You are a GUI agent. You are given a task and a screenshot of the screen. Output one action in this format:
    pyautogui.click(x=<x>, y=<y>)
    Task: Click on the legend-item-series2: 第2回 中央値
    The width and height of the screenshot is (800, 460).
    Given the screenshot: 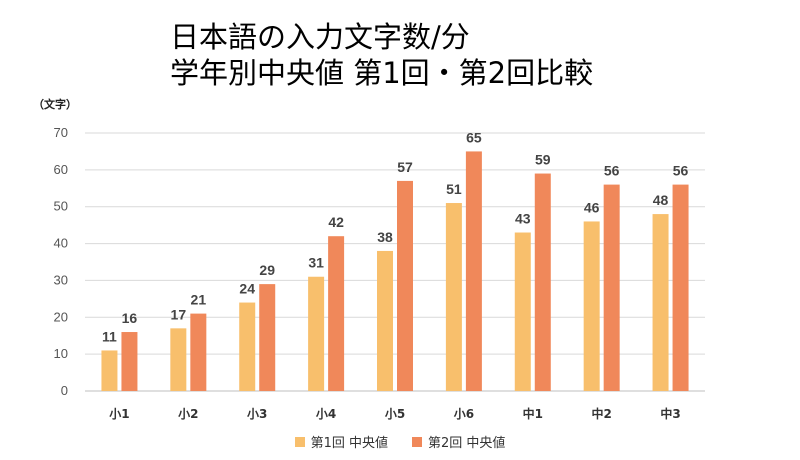 What is the action you would take?
    pyautogui.click(x=458, y=441)
    